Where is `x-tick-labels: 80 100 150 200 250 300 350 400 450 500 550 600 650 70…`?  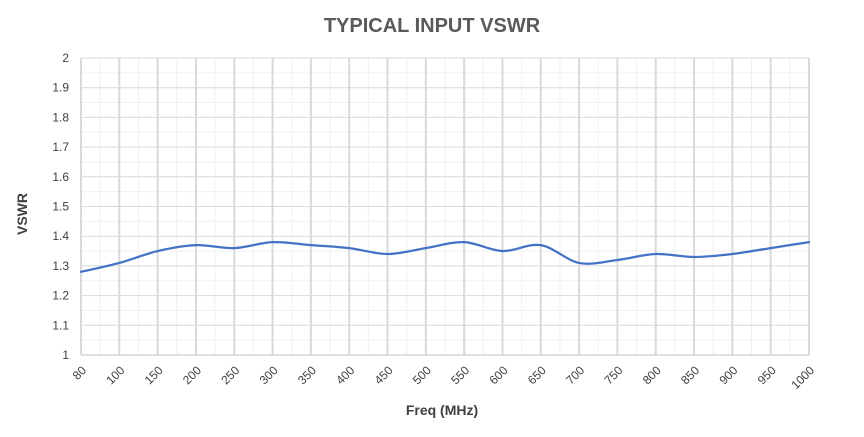
x-tick-labels: 80 100 150 200 250 300 350 400 450 500 550 600 650 70… is located at coordinates (444, 377).